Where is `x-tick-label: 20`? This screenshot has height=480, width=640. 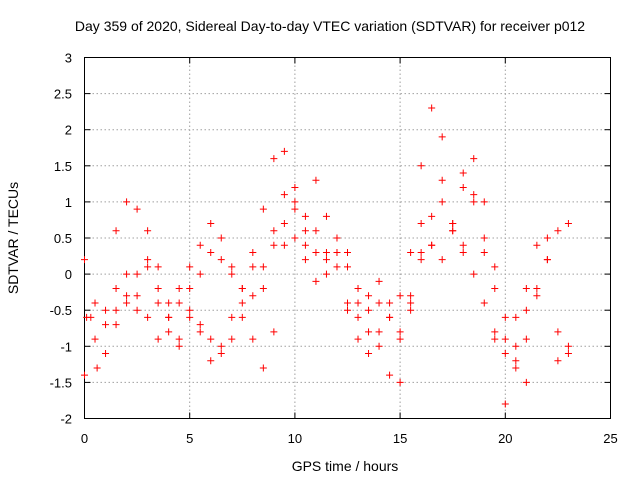
x-tick-label: 20 is located at coordinates (505, 438).